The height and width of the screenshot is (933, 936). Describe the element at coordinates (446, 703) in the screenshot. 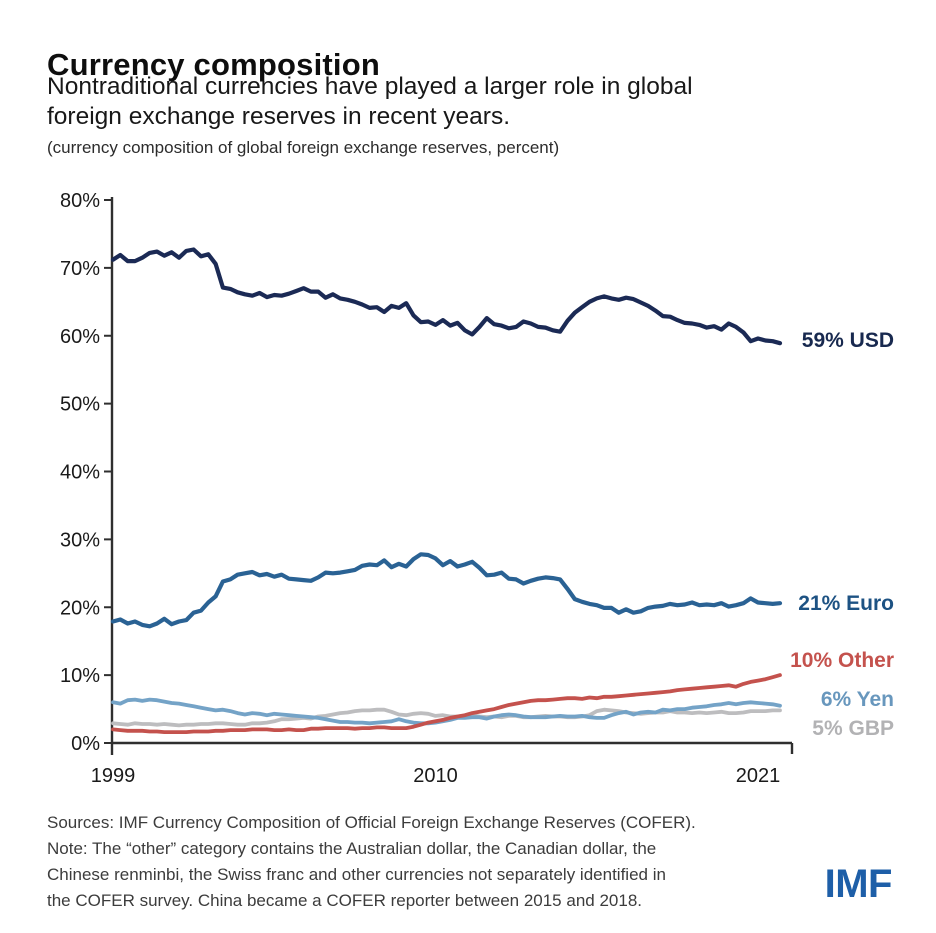

I see `other-line` at that location.